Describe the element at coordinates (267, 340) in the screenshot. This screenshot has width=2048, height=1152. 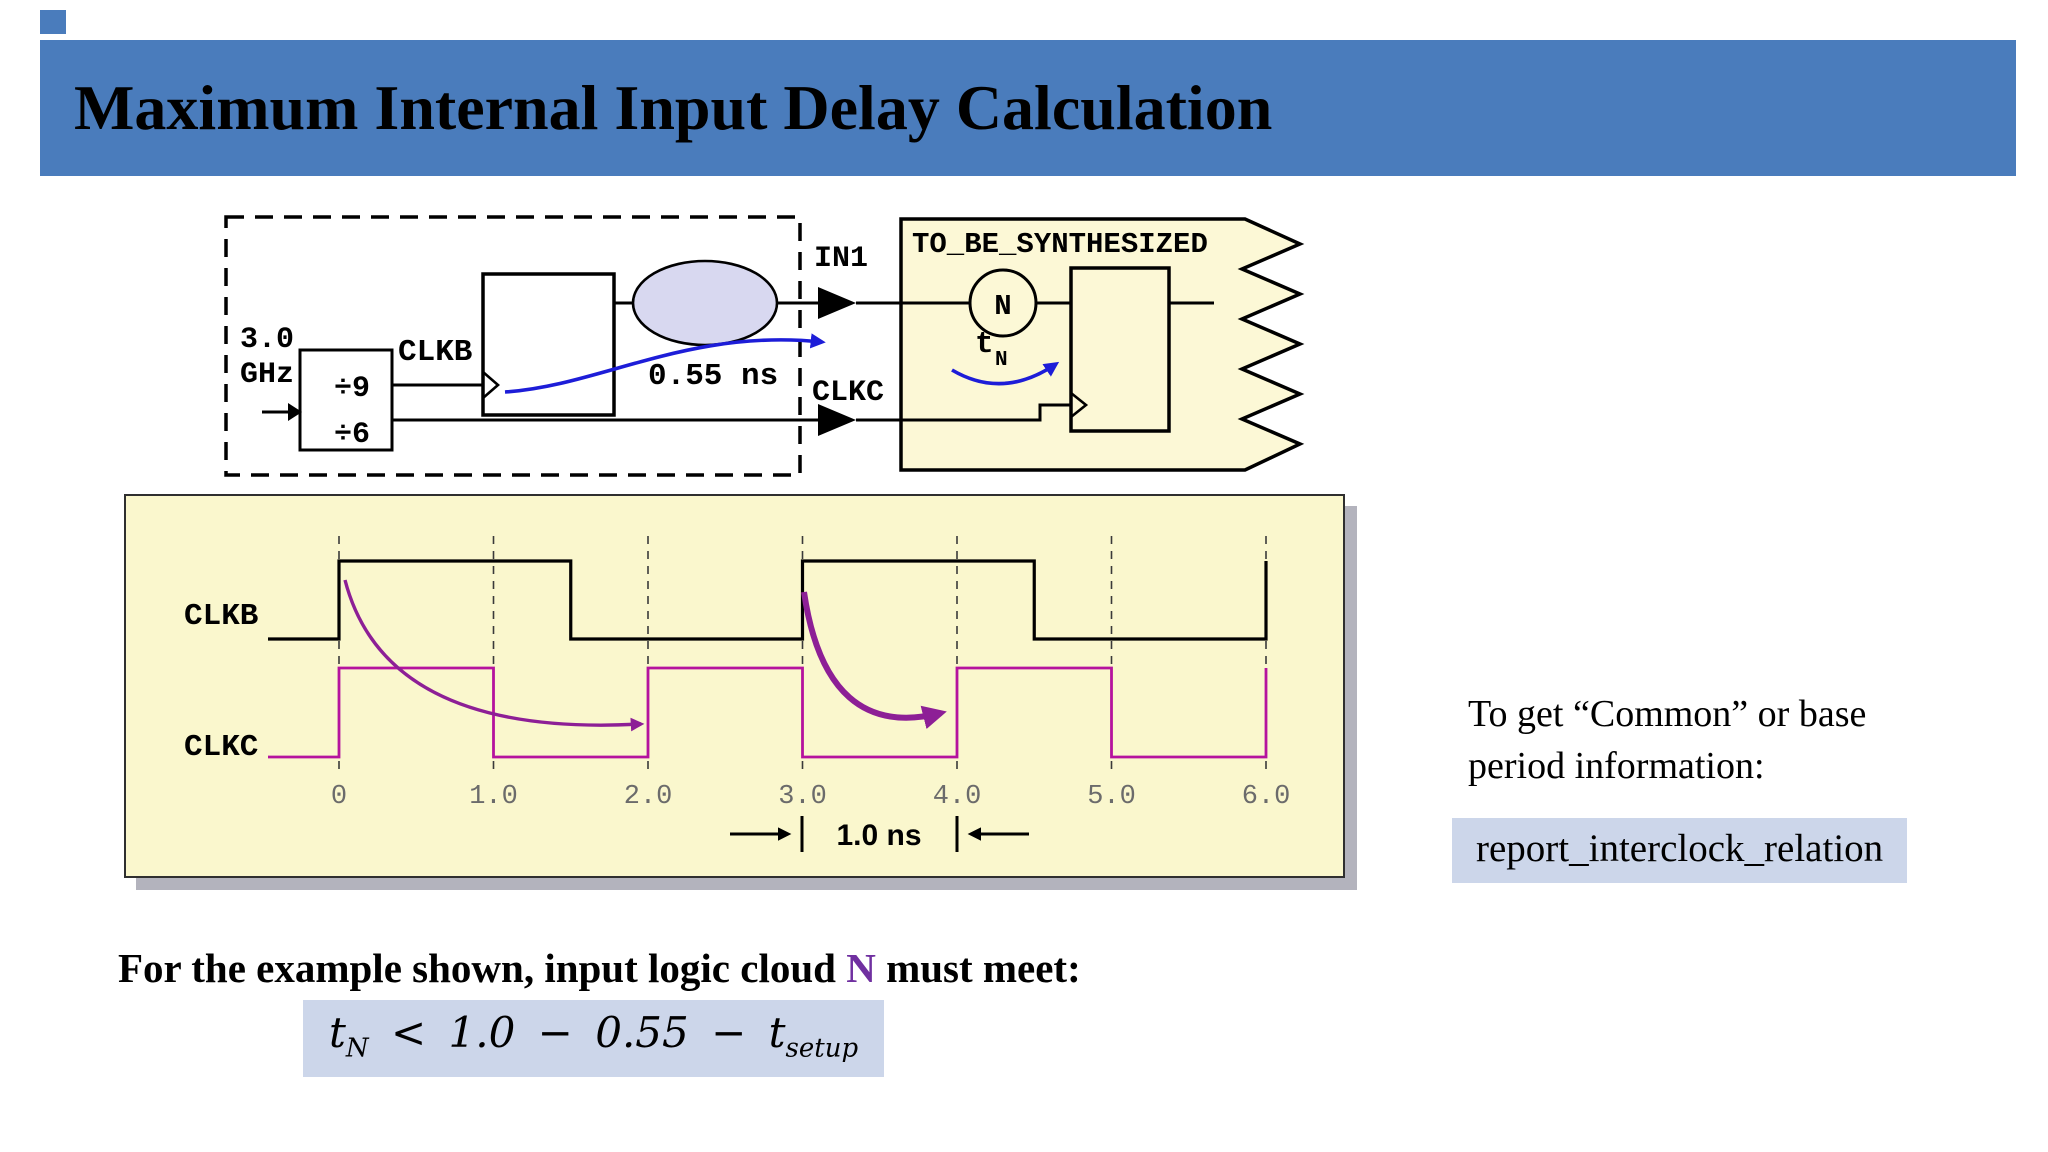
I see `freq-label-line1: 3.0` at that location.